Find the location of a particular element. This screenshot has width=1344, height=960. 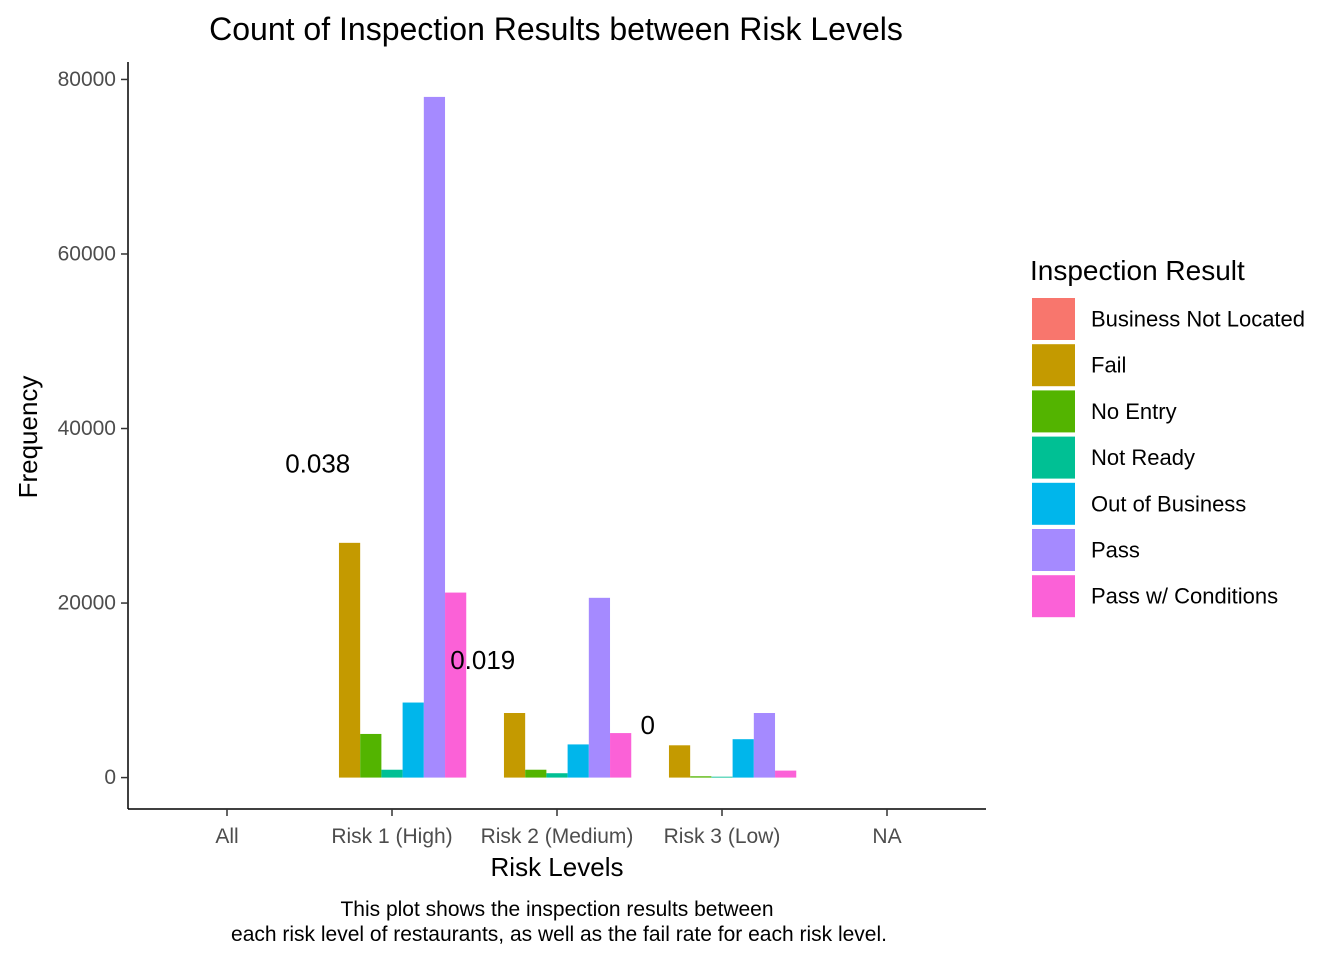

x-tick-label-3: Risk 3 (Low) is located at coordinates (722, 836).